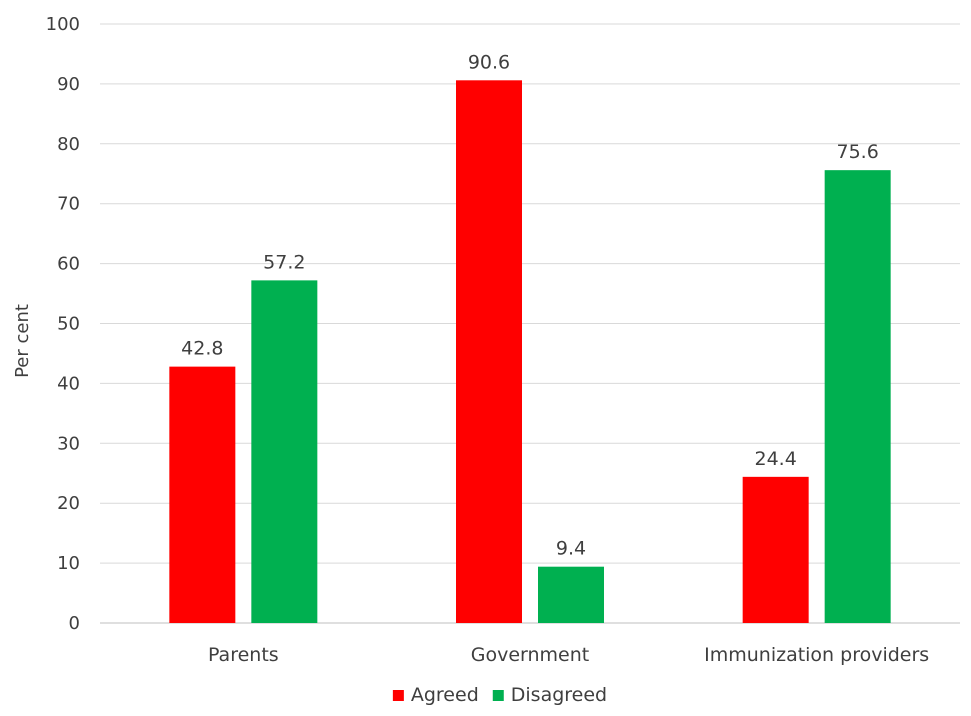 This screenshot has height=716, width=971. Describe the element at coordinates (68, 443) in the screenshot. I see `y-tick-label: 30` at that location.